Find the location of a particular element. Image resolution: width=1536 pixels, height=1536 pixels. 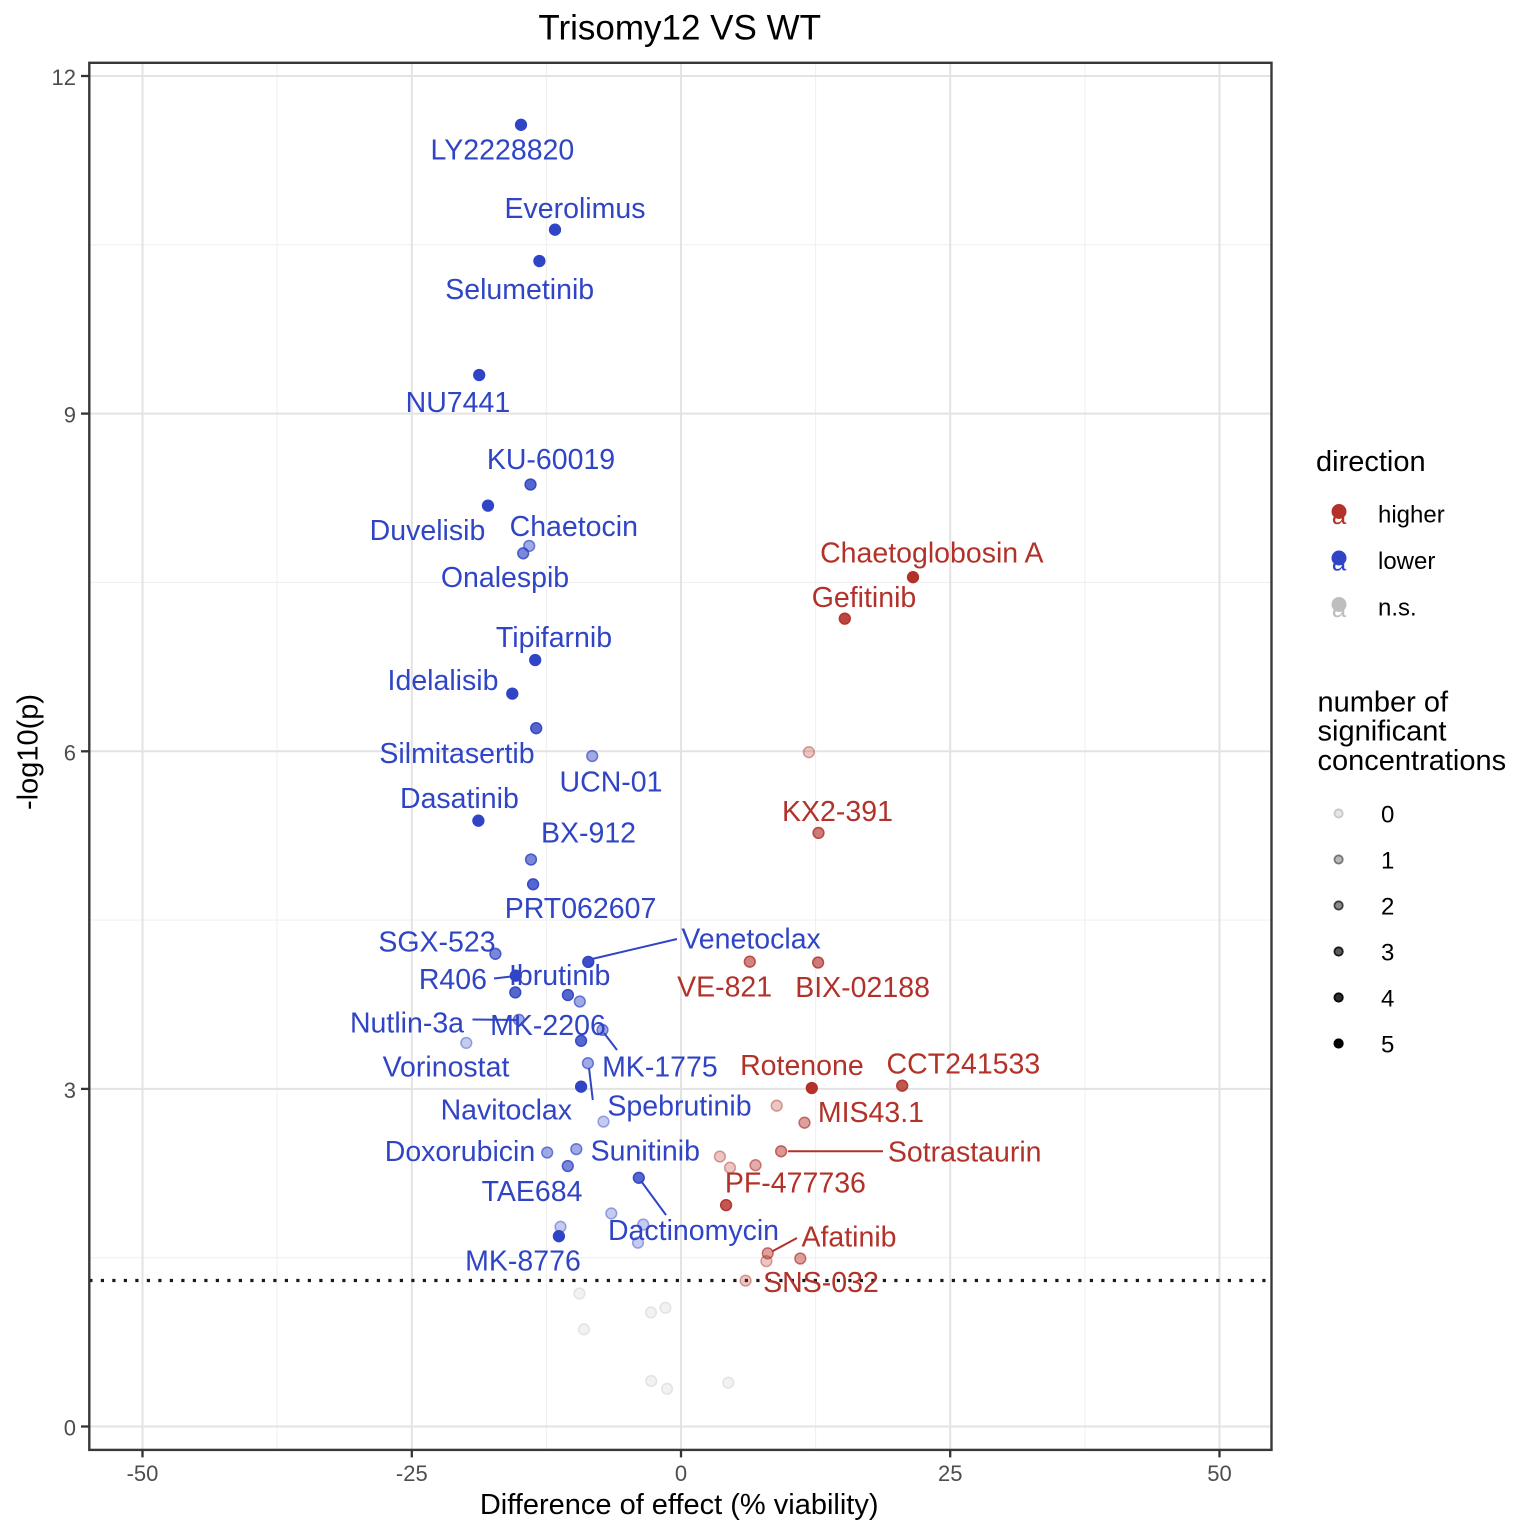

svg-text: BIX-02188 is located at coordinates (862, 988).